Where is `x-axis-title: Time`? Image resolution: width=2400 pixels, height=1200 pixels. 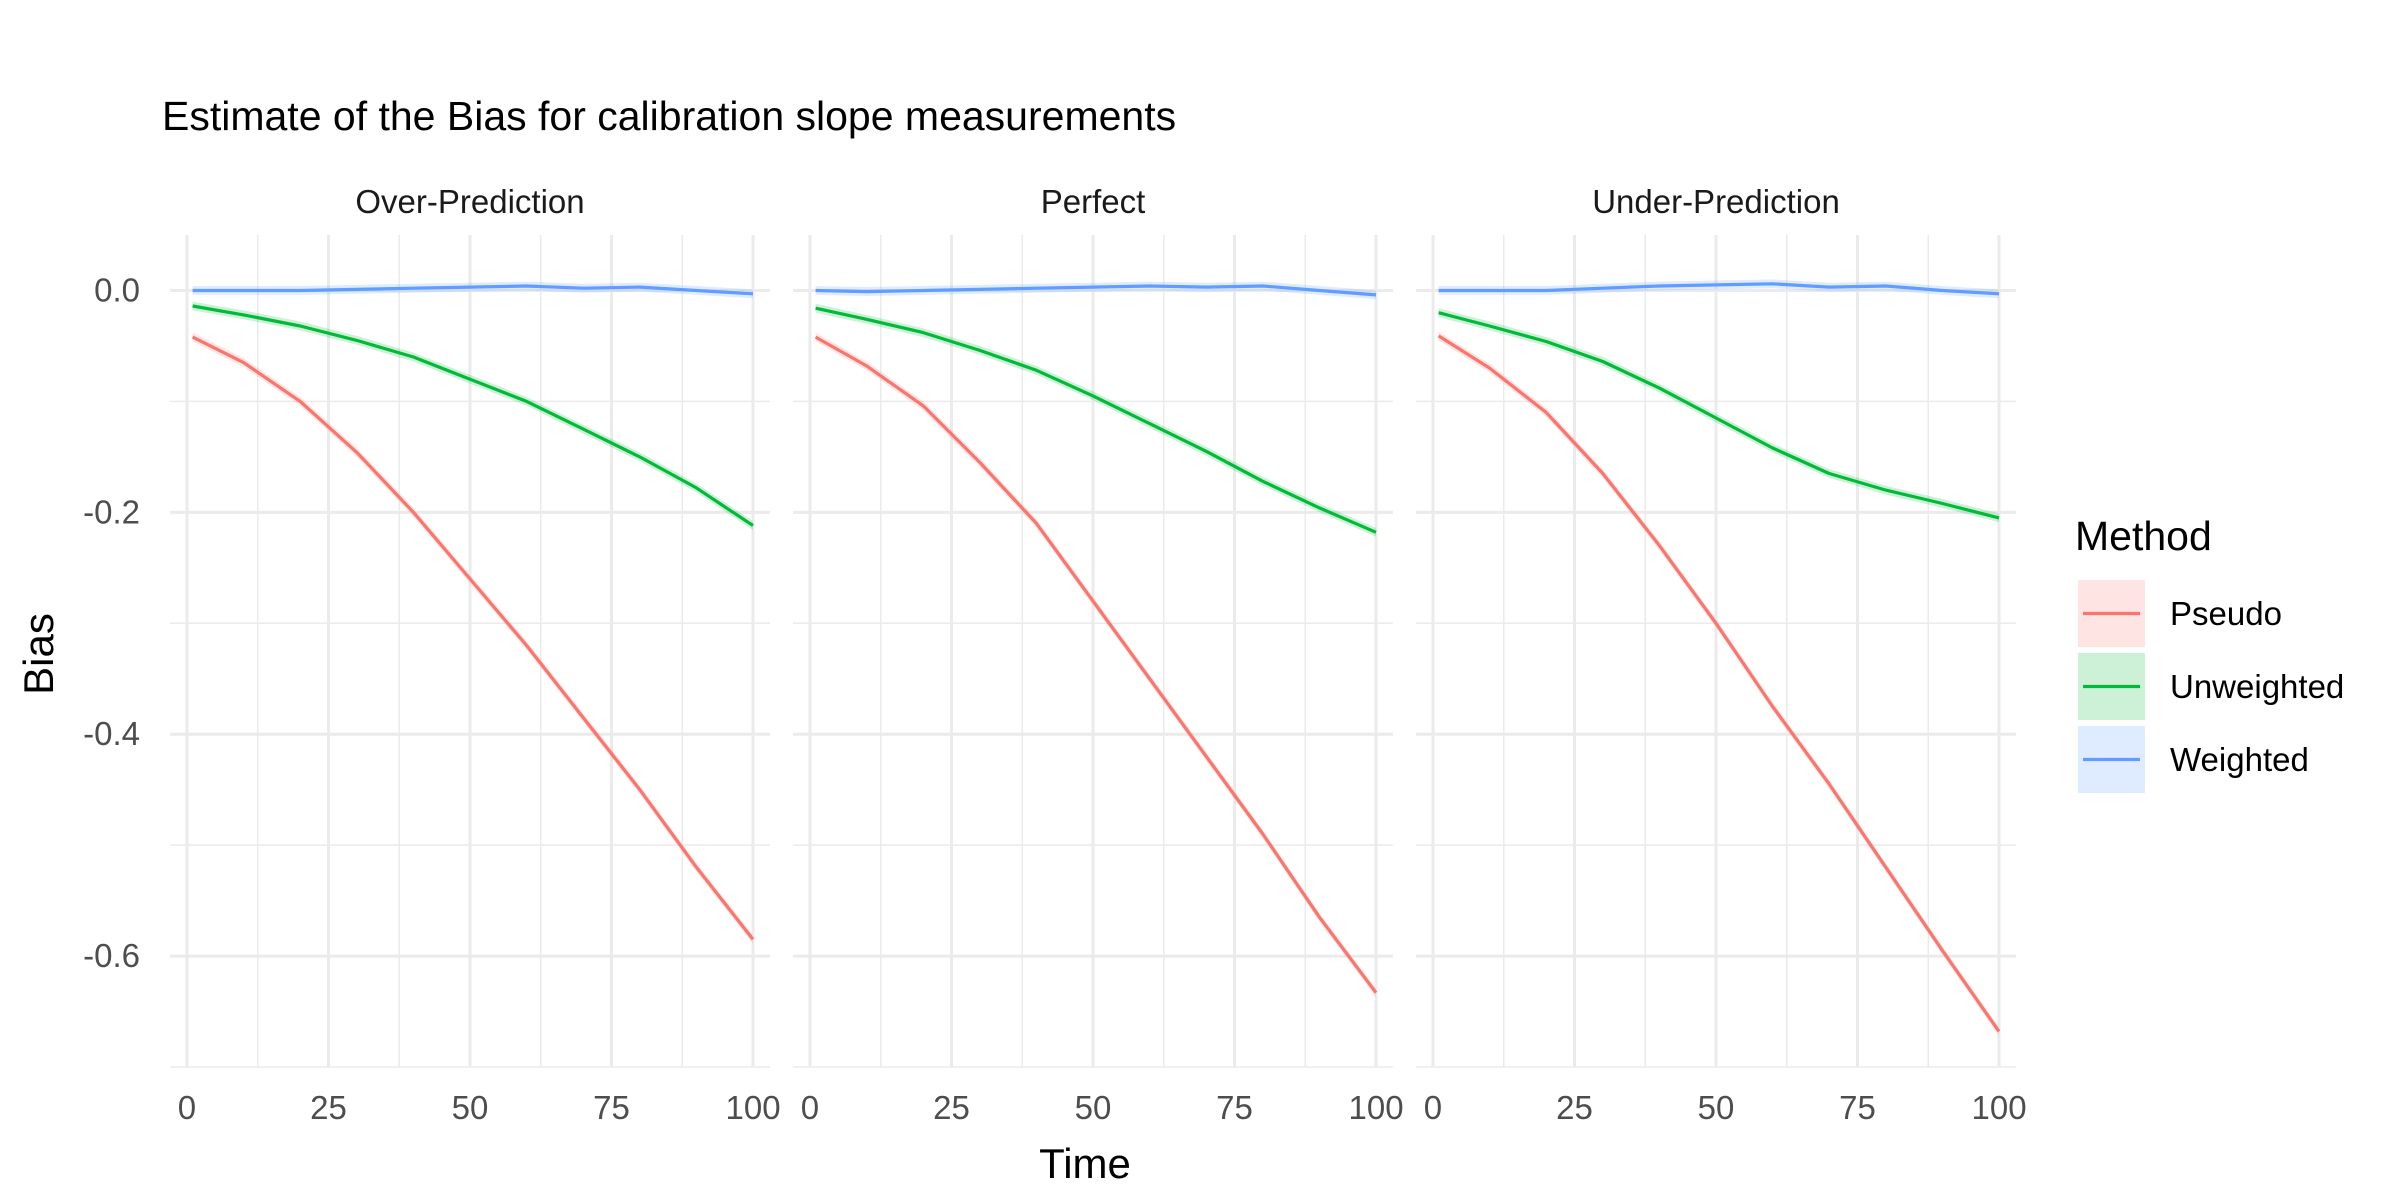 x-axis-title: Time is located at coordinates (1085, 1163).